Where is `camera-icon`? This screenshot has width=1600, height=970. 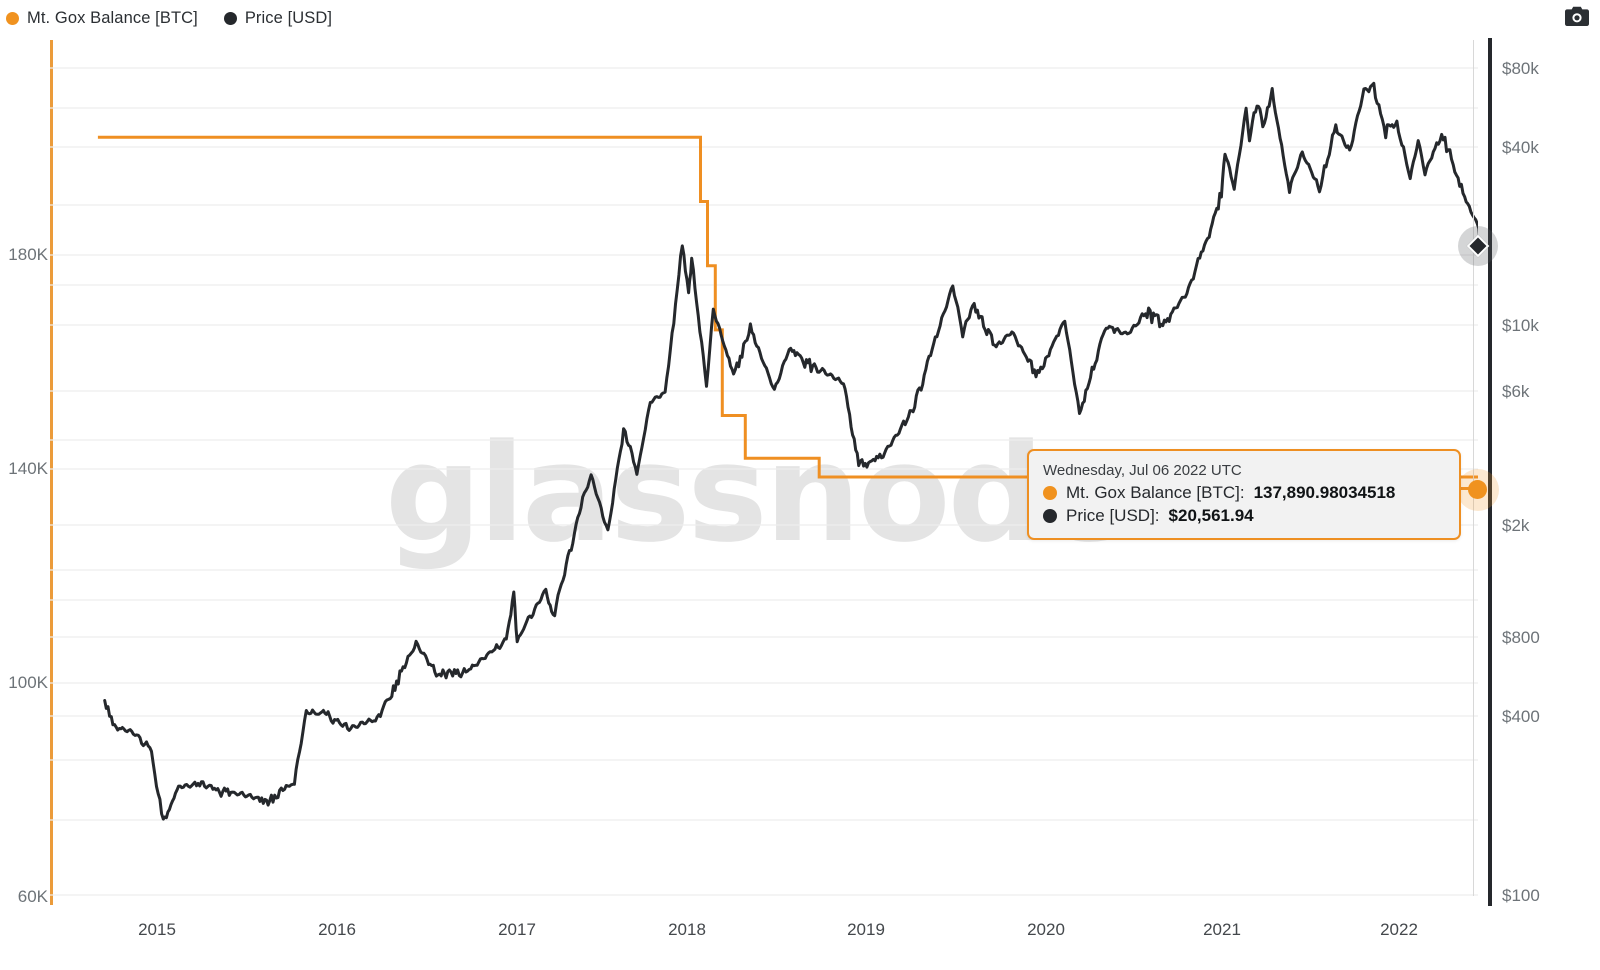 camera-icon is located at coordinates (1577, 16).